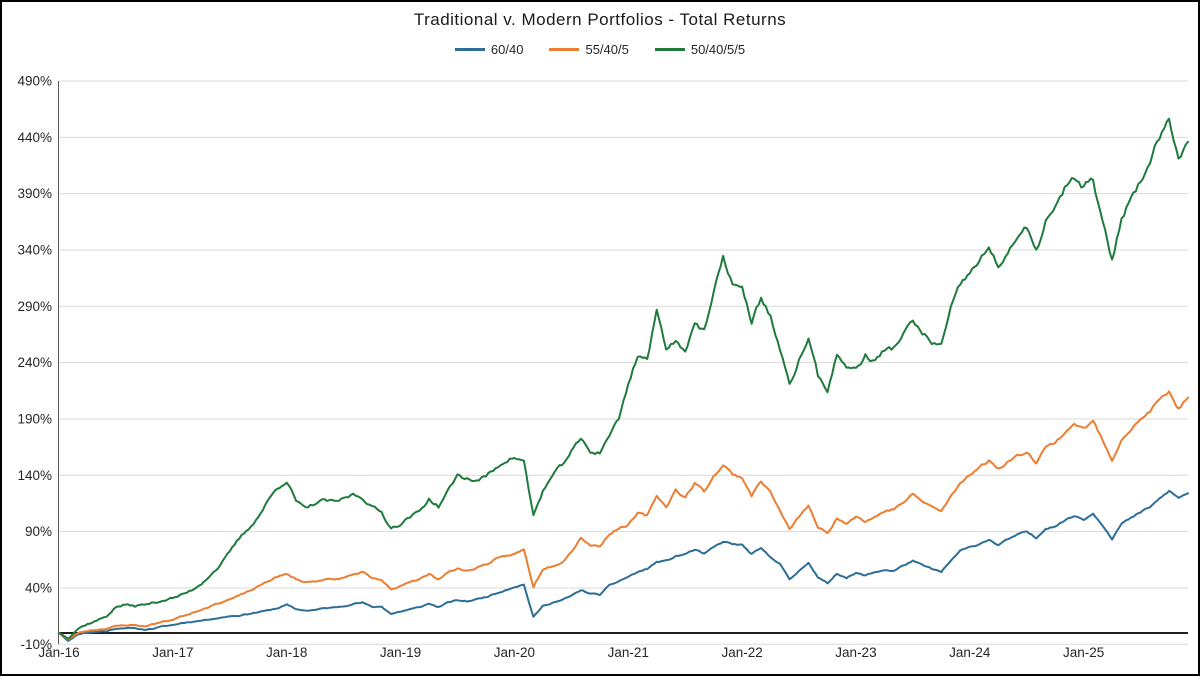  Describe the element at coordinates (514, 652) in the screenshot. I see `x-tick-Jan-20: Jan-20` at that location.